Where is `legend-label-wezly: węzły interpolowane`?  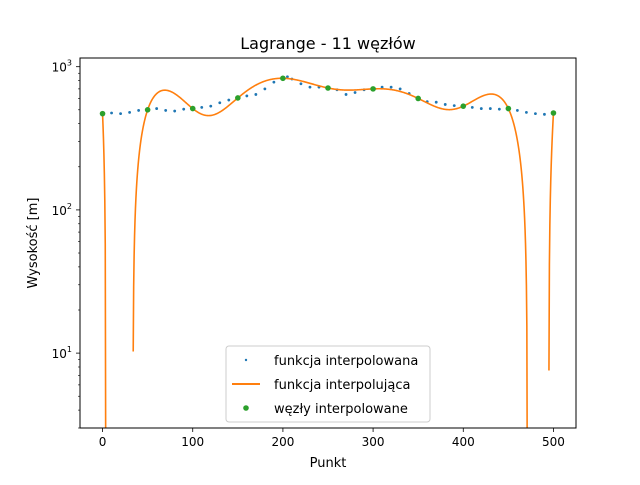 legend-label-wezly: węzły interpolowane is located at coordinates (341, 409).